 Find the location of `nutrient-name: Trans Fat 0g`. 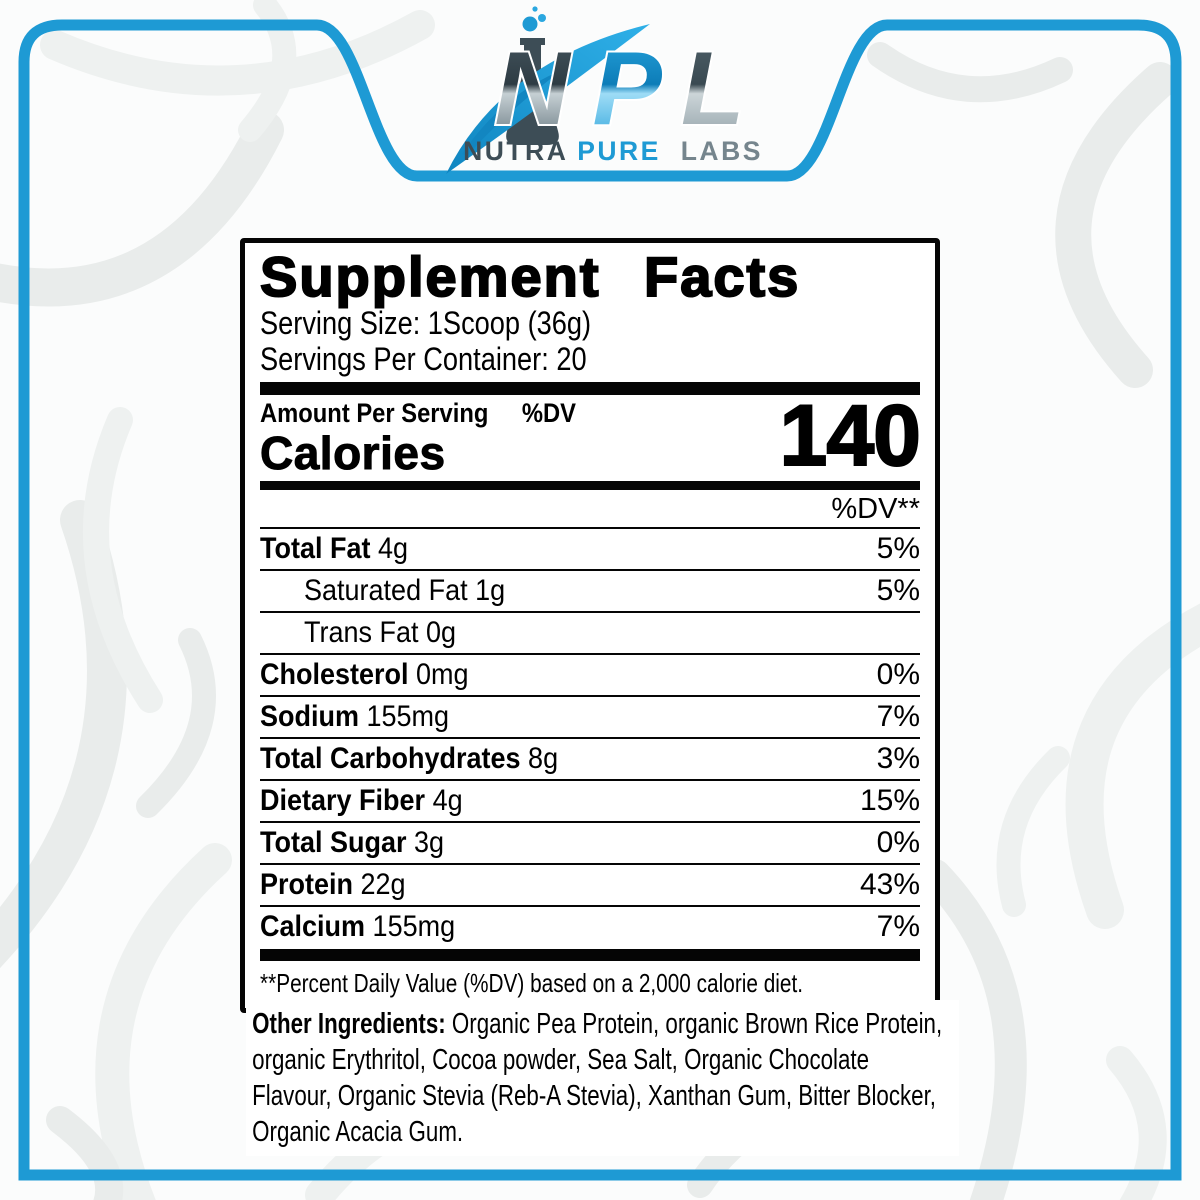

nutrient-name: Trans Fat 0g is located at coordinates (380, 632).